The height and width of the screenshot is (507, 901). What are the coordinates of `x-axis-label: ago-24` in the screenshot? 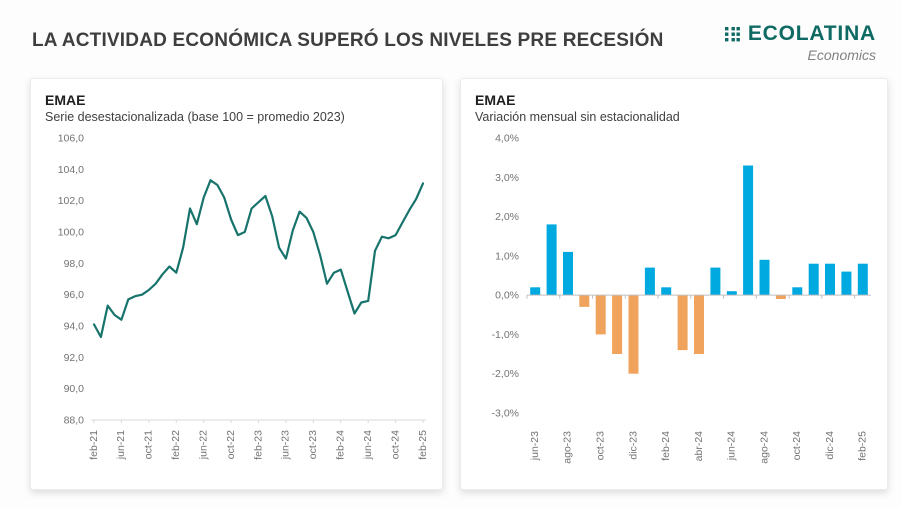 It's located at (764, 447).